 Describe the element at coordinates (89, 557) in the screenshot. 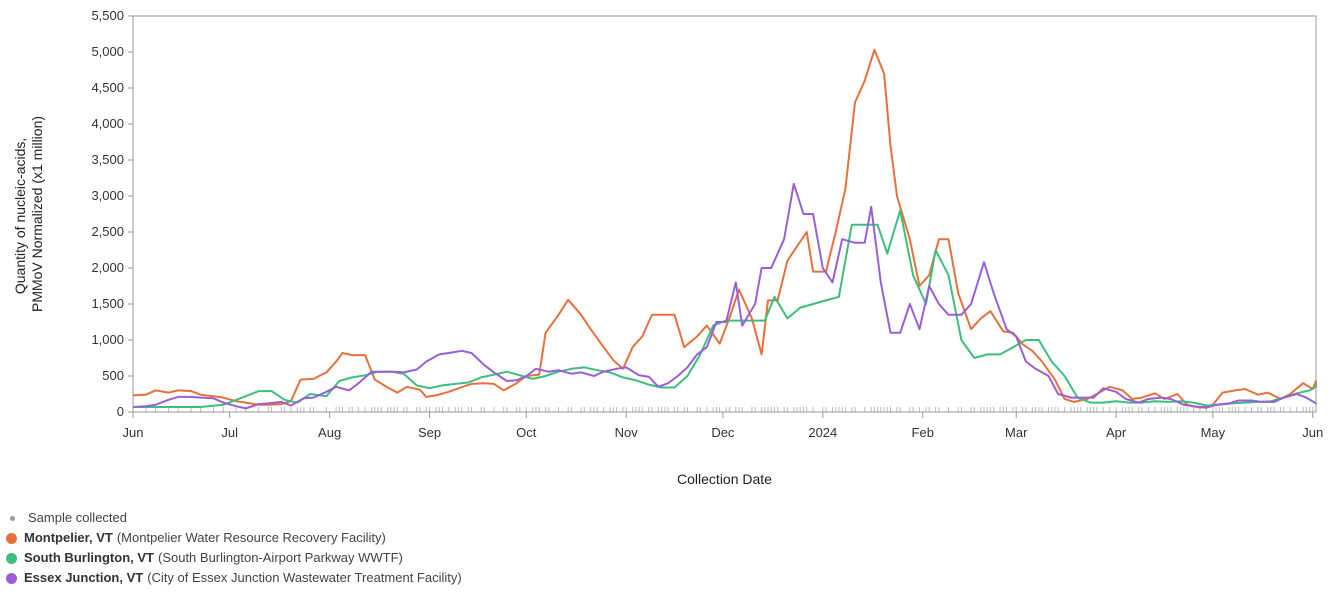

I see `legend-item-name: South Burlington, VT` at that location.